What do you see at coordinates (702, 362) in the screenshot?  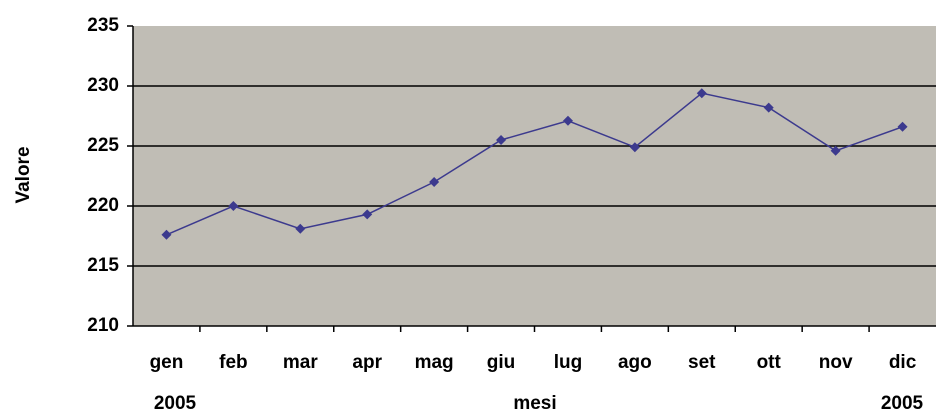 I see `x-tick-label: set` at bounding box center [702, 362].